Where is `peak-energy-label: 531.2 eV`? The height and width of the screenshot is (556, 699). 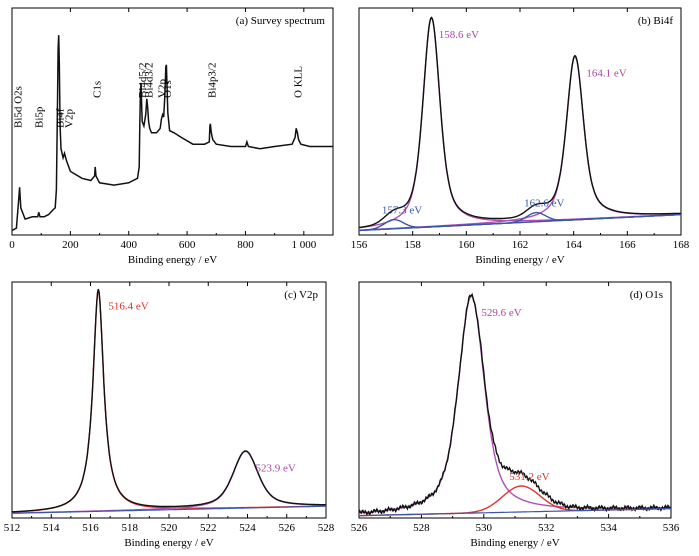
peak-energy-label: 531.2 eV is located at coordinates (529, 477).